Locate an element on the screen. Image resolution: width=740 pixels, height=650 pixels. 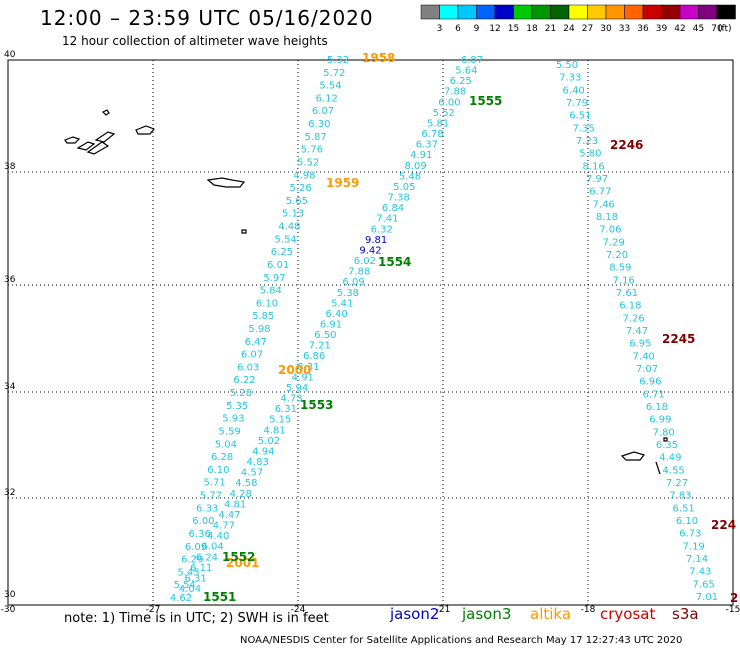
legend-label: 33 is located at coordinates (624, 29).